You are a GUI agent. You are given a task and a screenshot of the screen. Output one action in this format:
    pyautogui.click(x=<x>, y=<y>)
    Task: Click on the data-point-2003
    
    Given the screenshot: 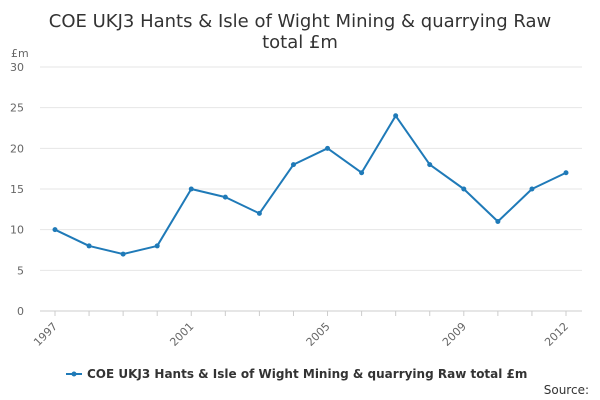 What is the action you would take?
    pyautogui.click(x=259, y=213)
    